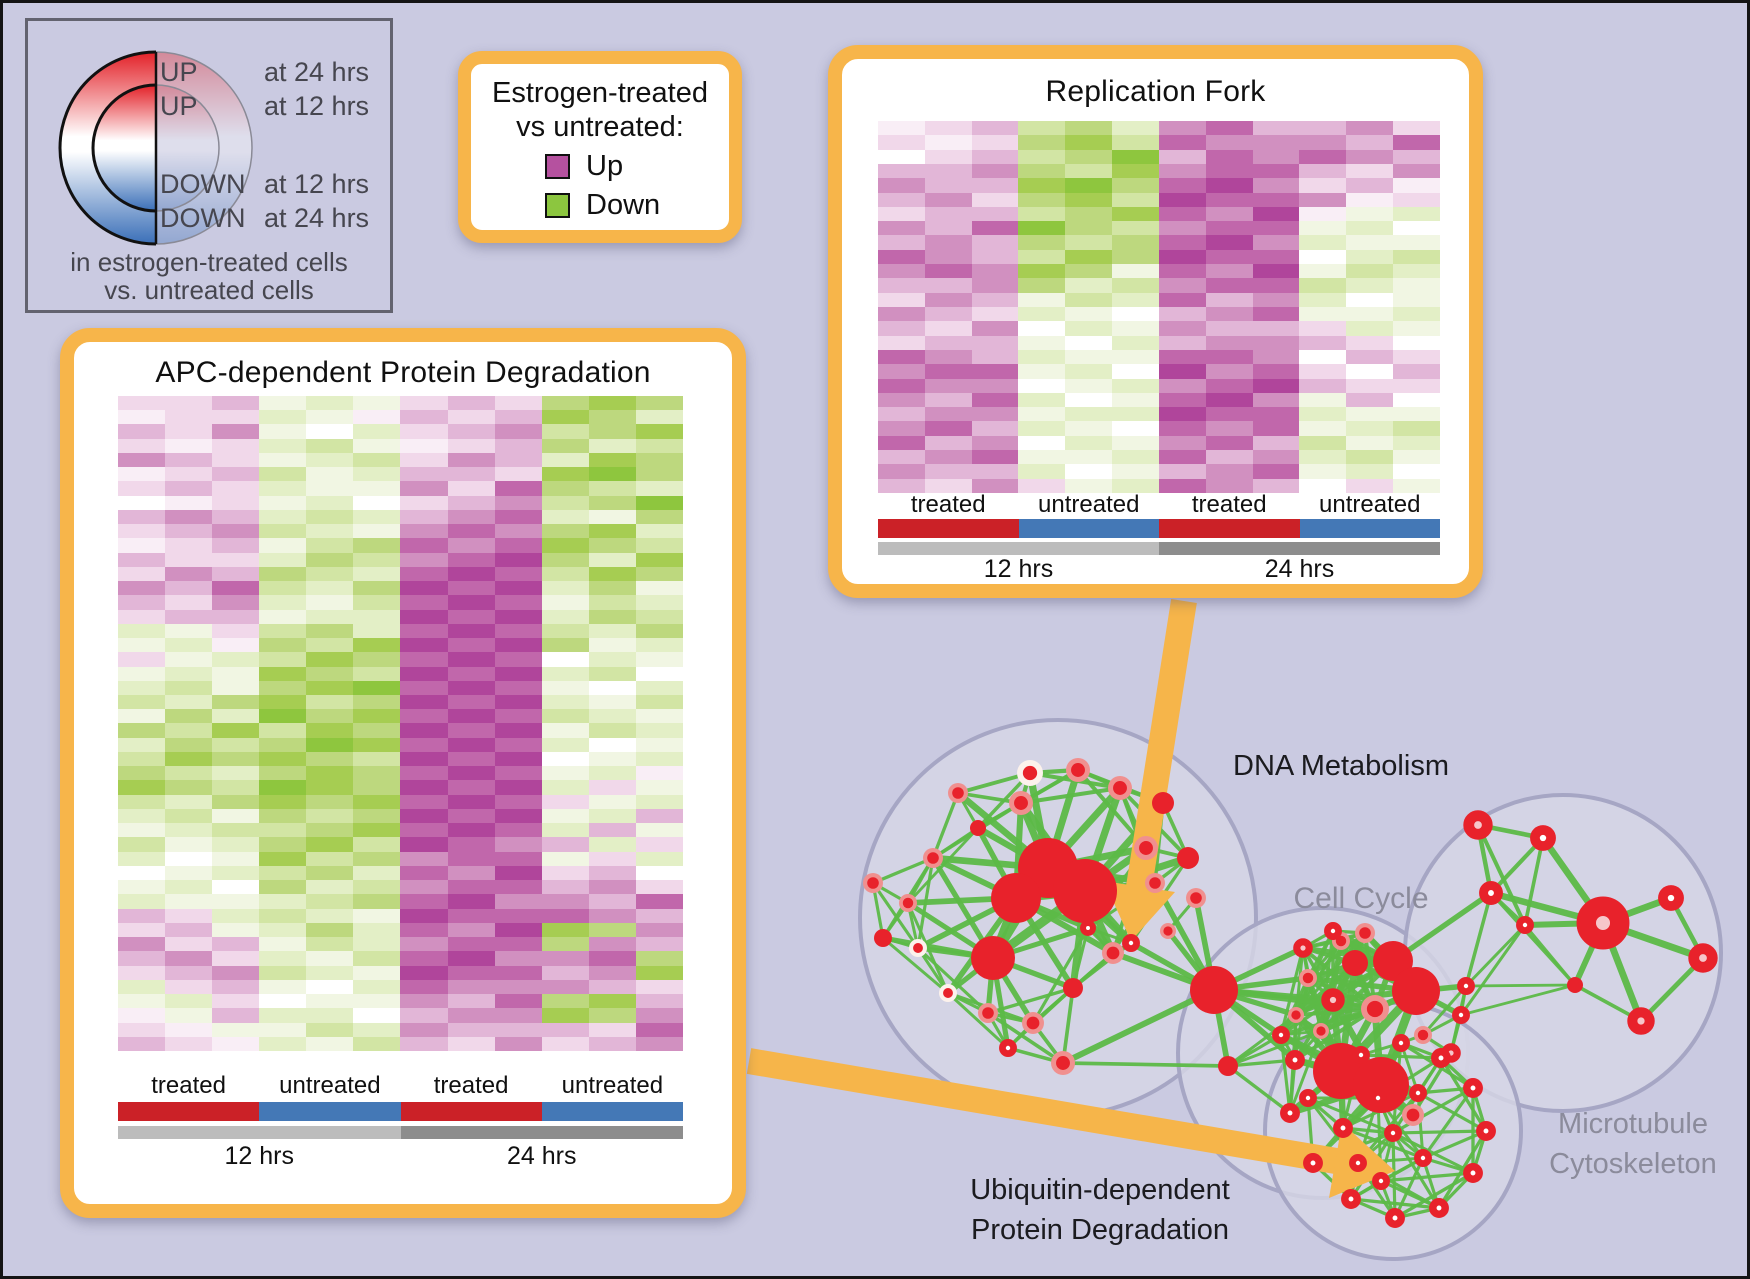 This screenshot has width=1750, height=1279. I want to click on apc-group-labels: treated untreated treated untreated, so click(400, 1086).